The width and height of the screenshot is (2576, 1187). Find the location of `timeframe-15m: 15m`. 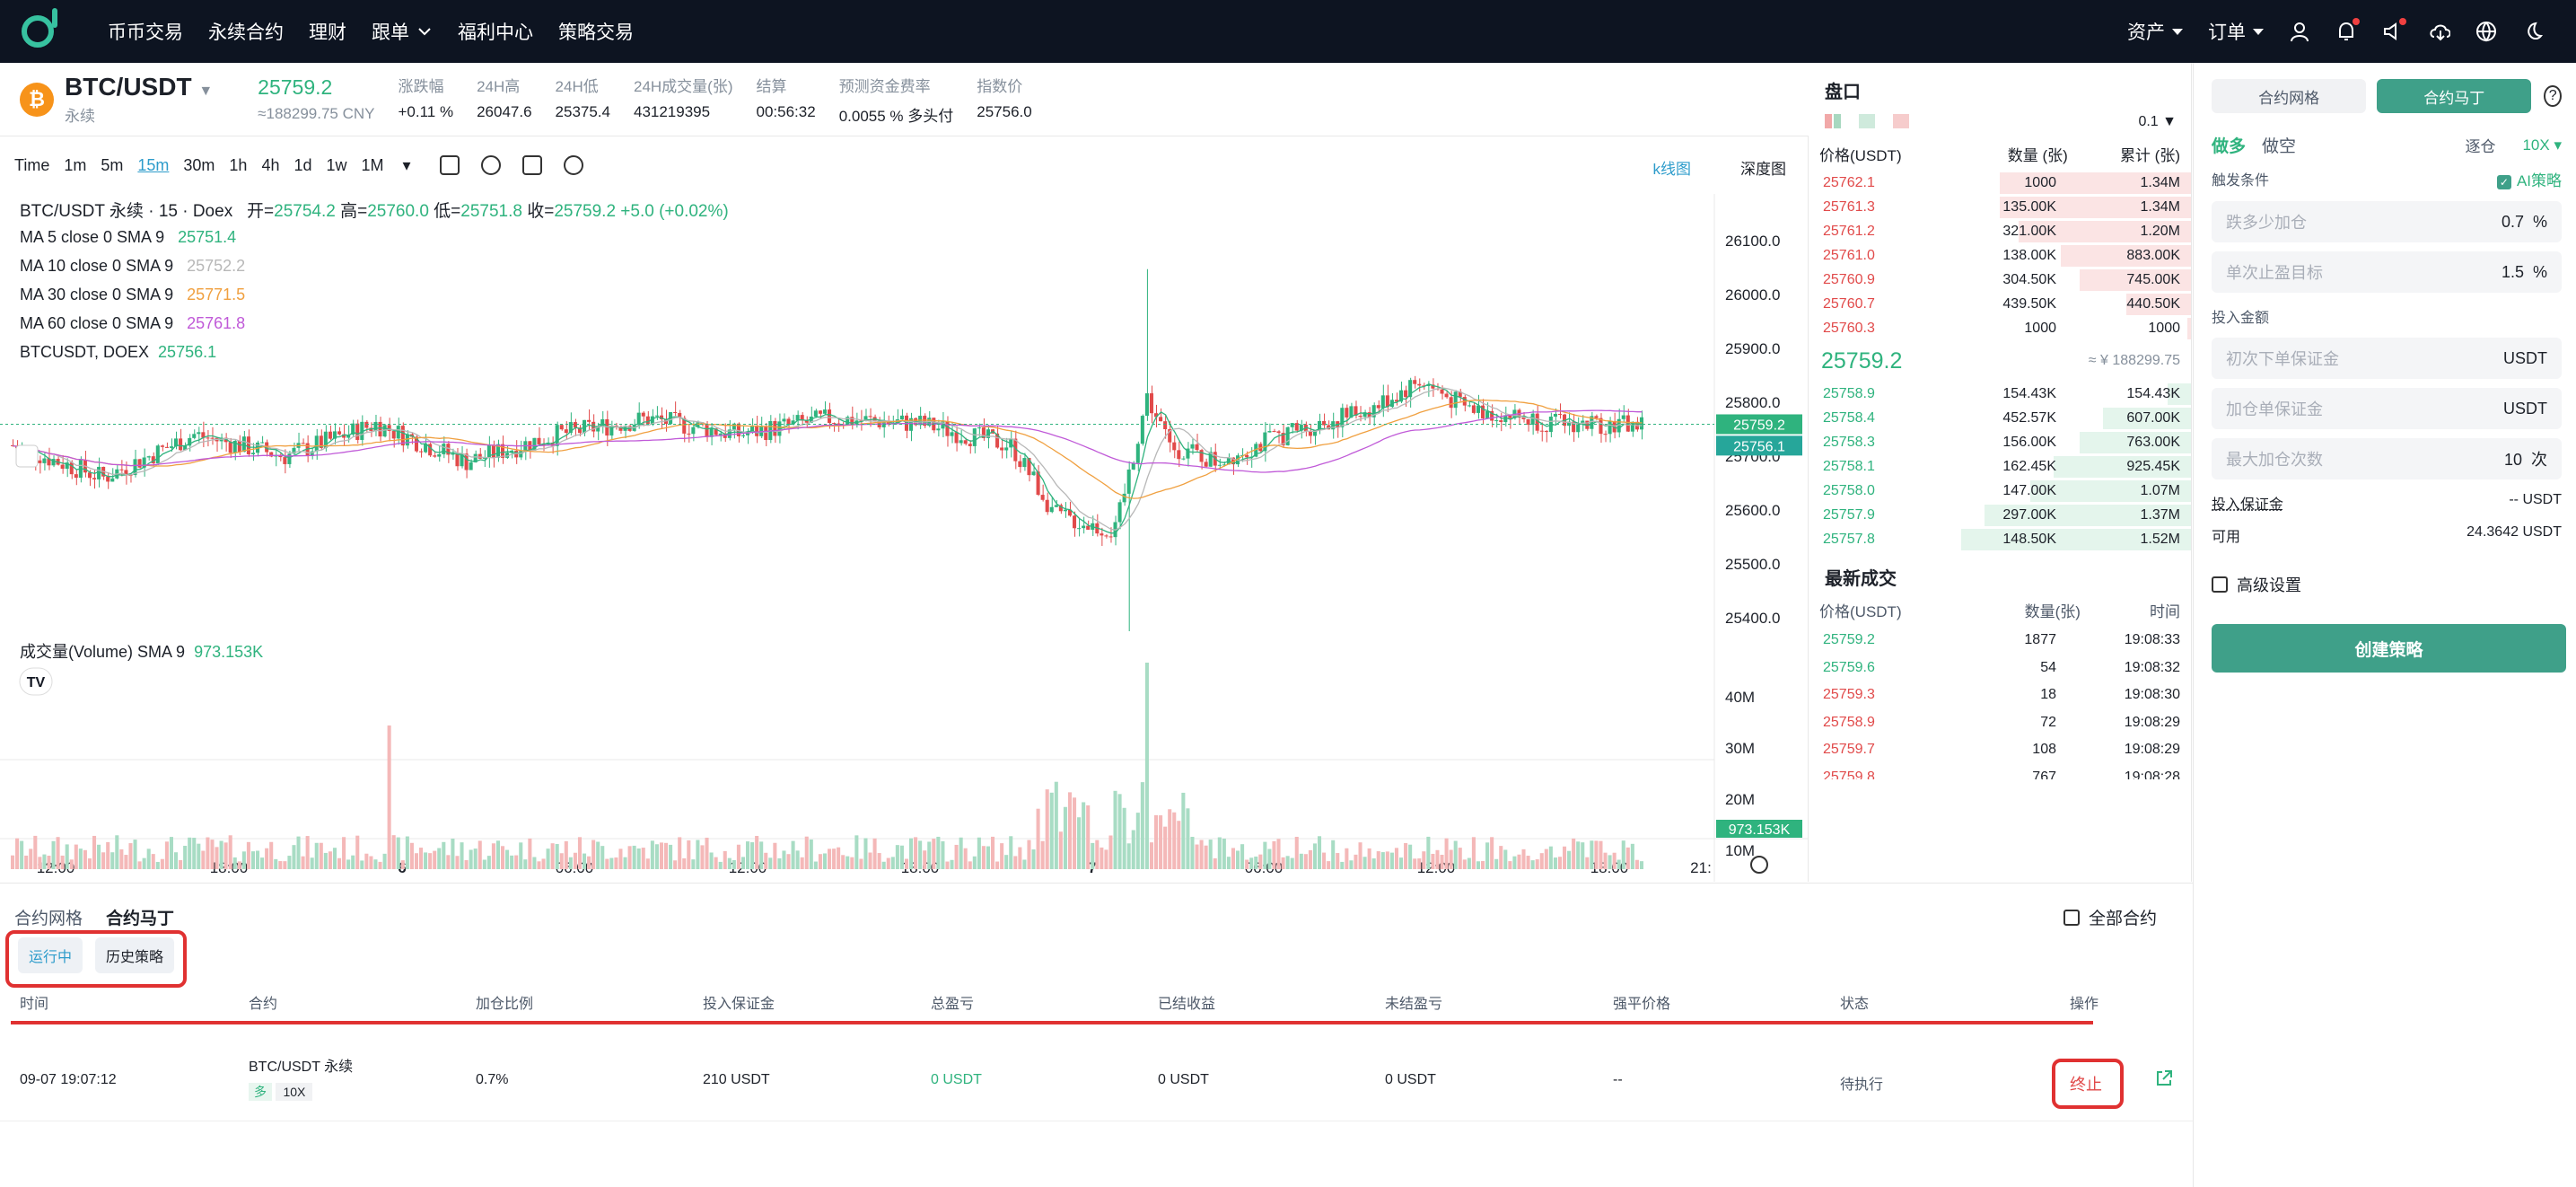

timeframe-15m: 15m is located at coordinates (153, 164).